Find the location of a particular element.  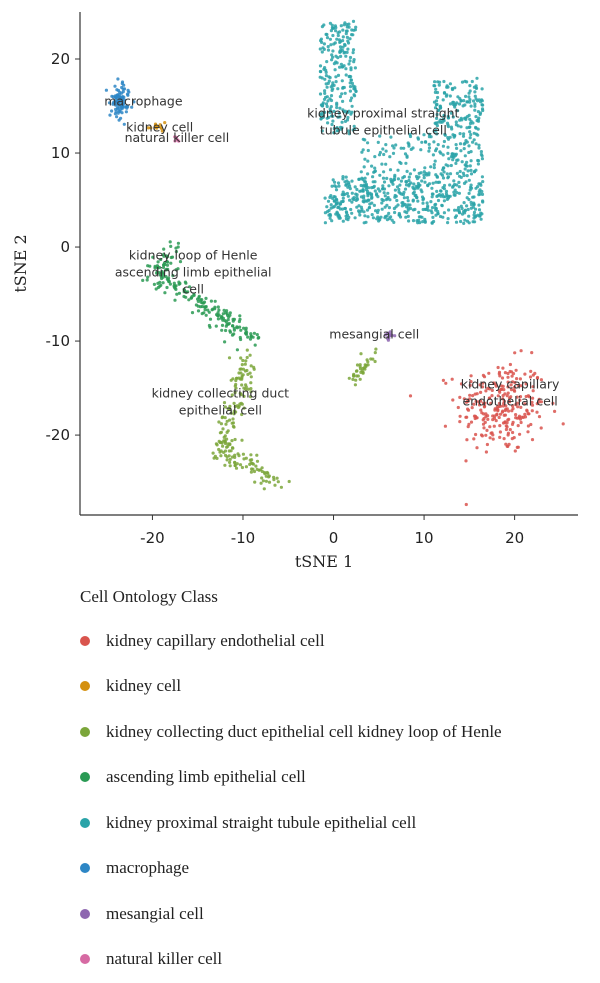

cluster-label: kidney capillary endothelial cell is located at coordinates (510, 392).